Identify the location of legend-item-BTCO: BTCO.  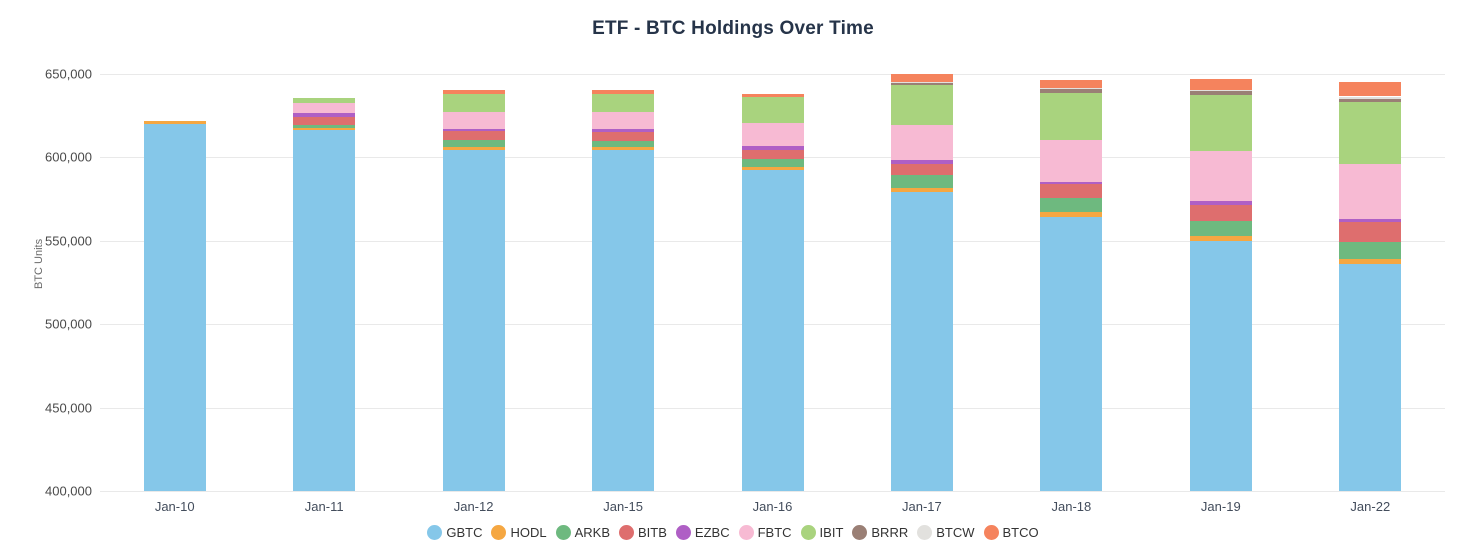
(1011, 532).